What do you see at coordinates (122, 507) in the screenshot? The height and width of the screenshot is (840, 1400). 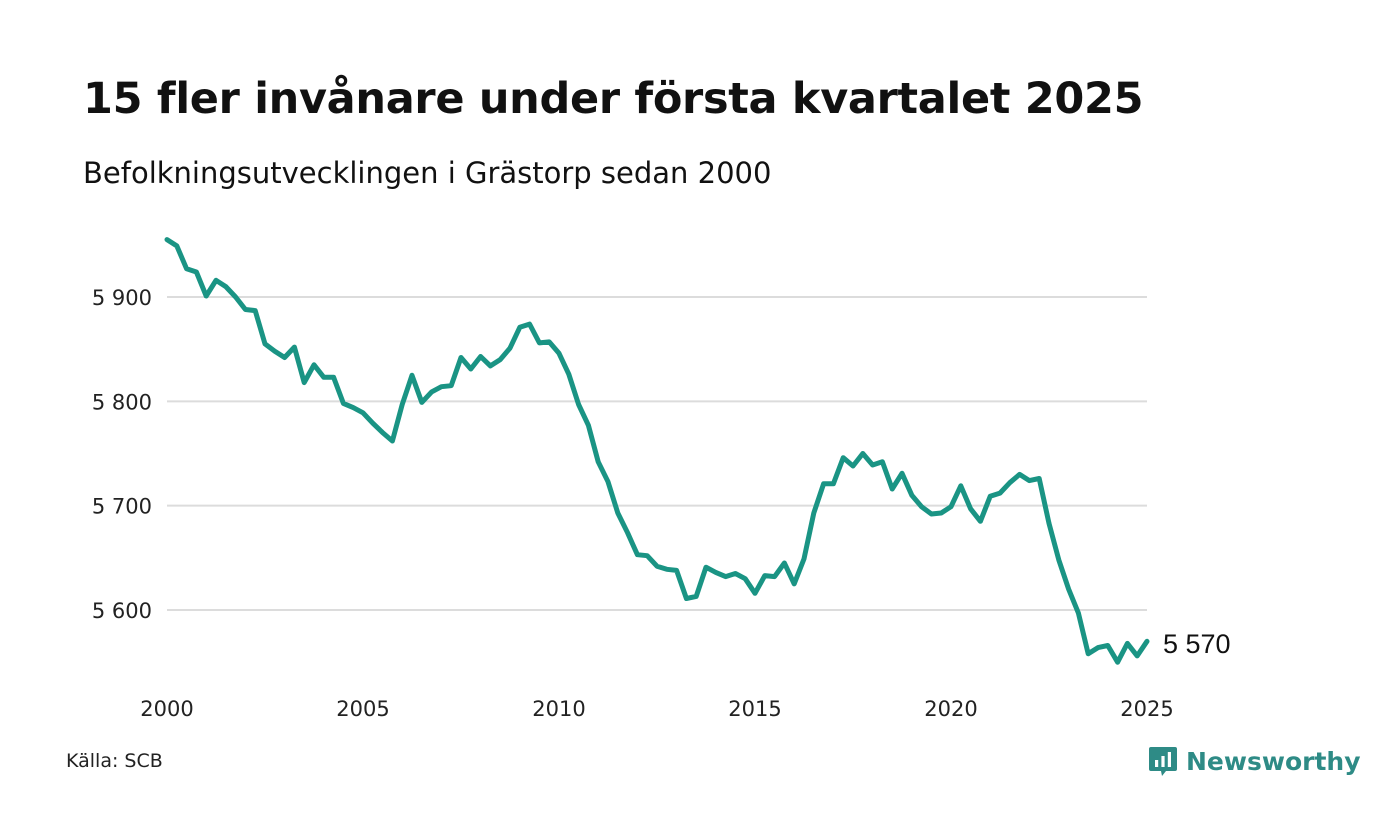 I see `y-tick-label: 5 700` at bounding box center [122, 507].